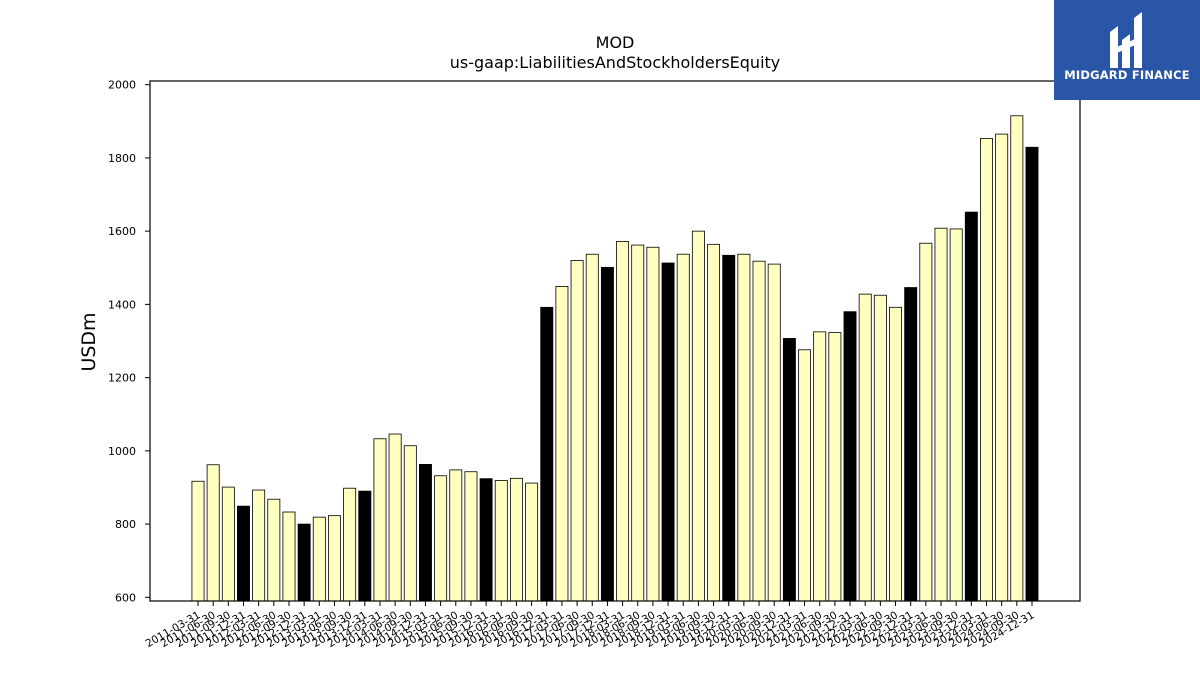 Image resolution: width=1200 pixels, height=675 pixels. Describe the element at coordinates (122, 304) in the screenshot. I see `y-tick-label: 1400` at that location.